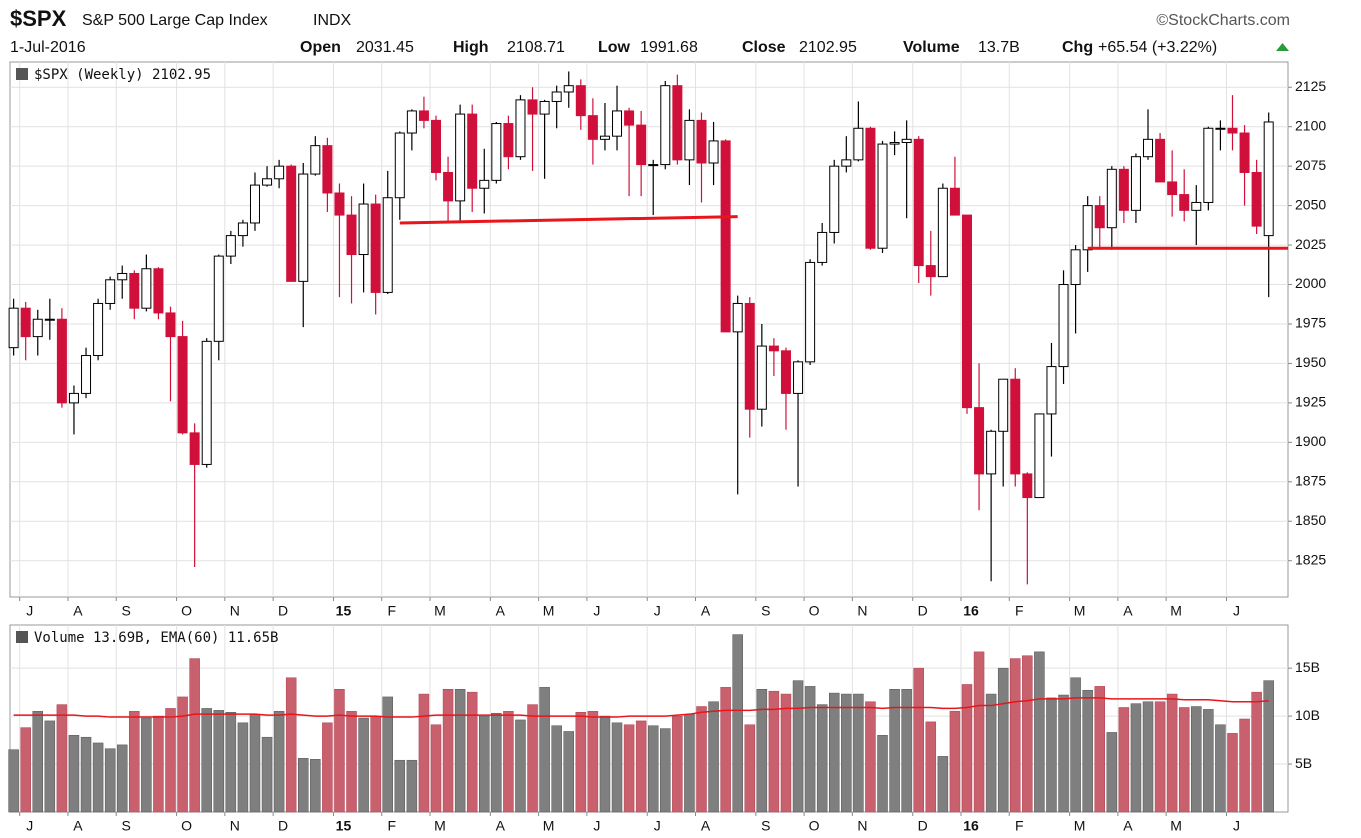 This screenshot has height=838, width=1361. What do you see at coordinates (22, 637) in the screenshot?
I see `legend-icon` at bounding box center [22, 637].